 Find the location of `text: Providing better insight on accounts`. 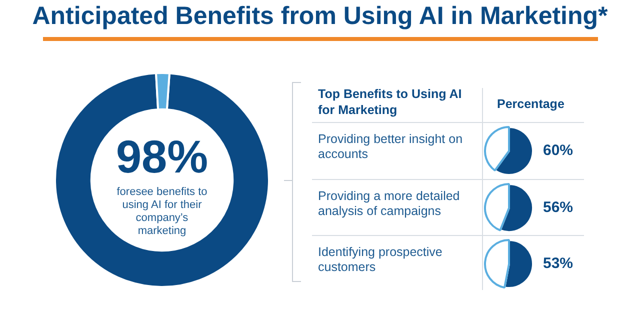

text: Providing better insight on accounts is located at coordinates (391, 147).